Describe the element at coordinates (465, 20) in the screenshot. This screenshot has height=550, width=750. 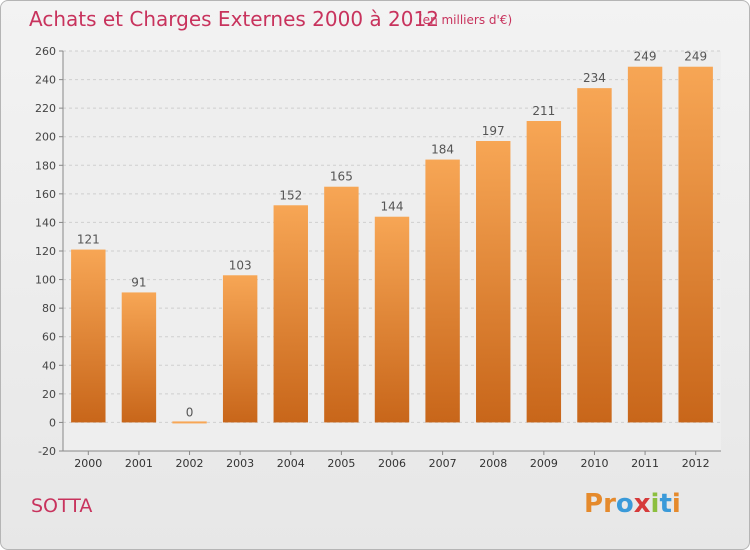
I see `chart-subtitle: (en milliers d'€)` at that location.